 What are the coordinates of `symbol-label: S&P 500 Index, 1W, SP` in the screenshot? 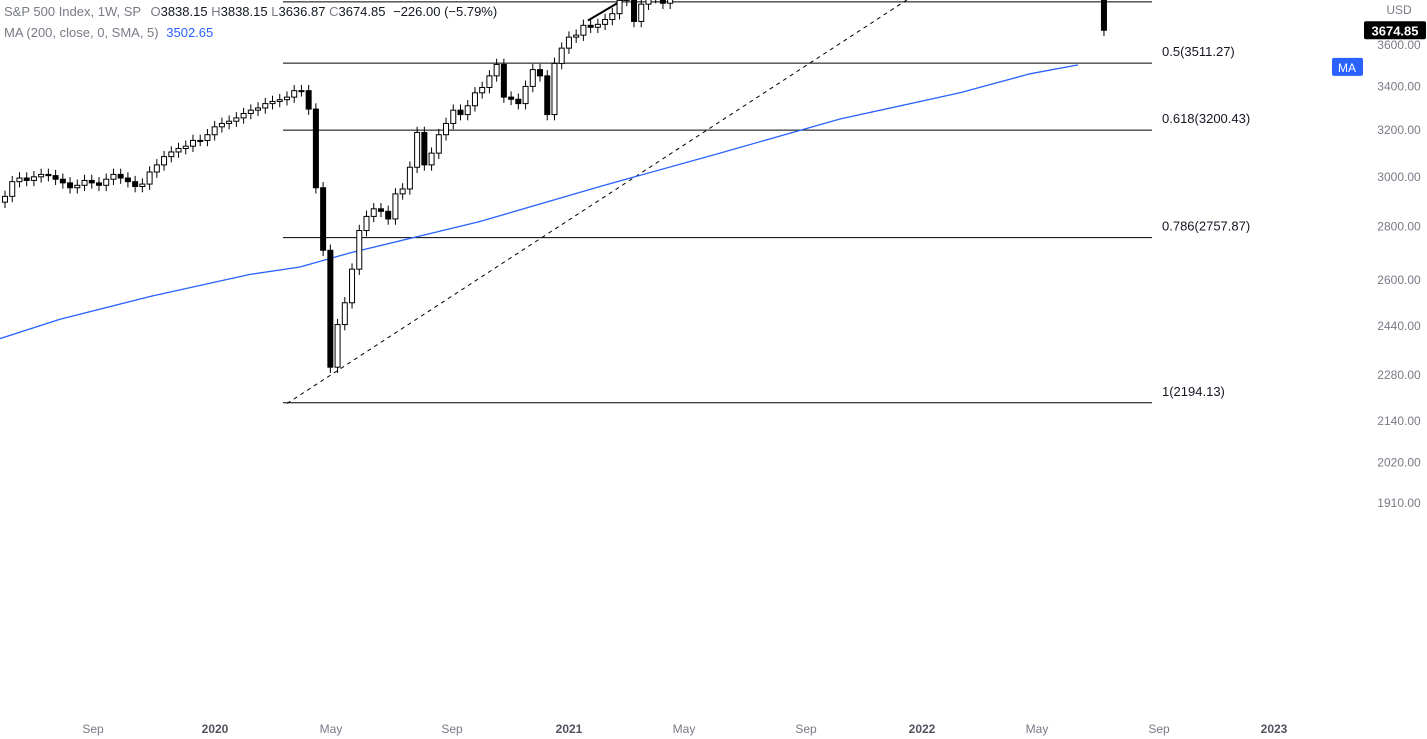 It's located at (72, 11).